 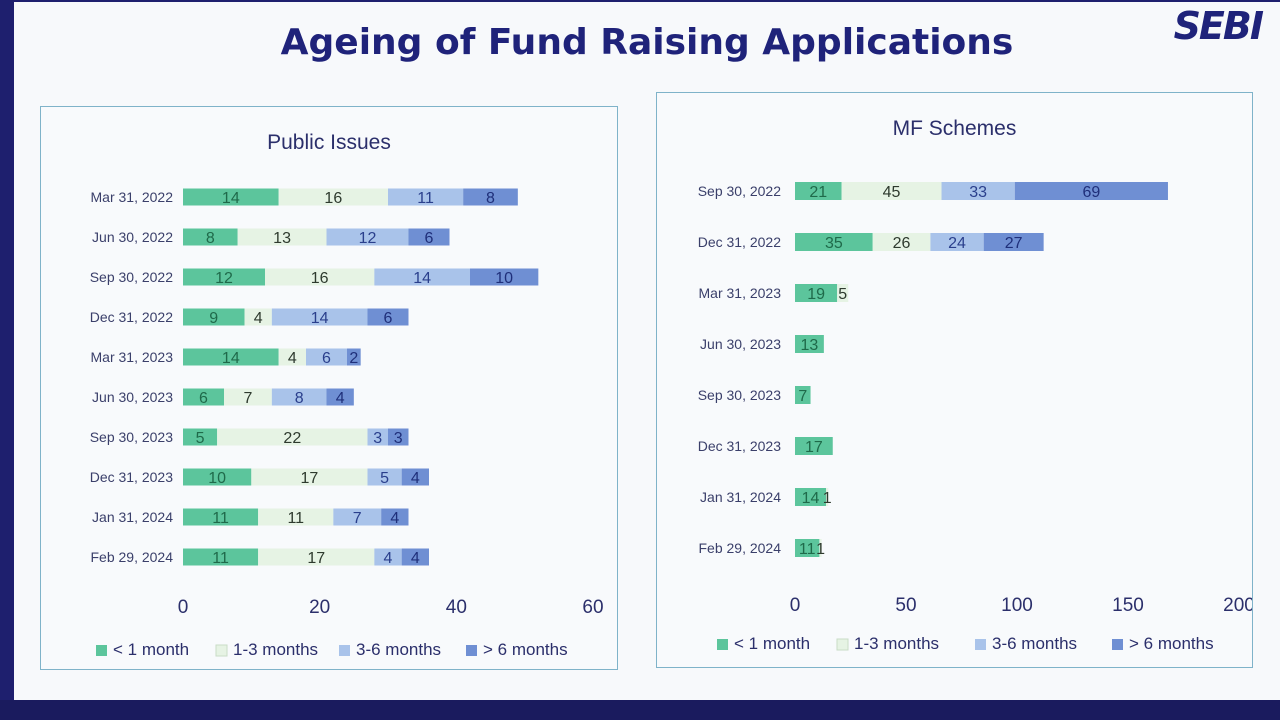 I want to click on data-label: 10, so click(x=217, y=478).